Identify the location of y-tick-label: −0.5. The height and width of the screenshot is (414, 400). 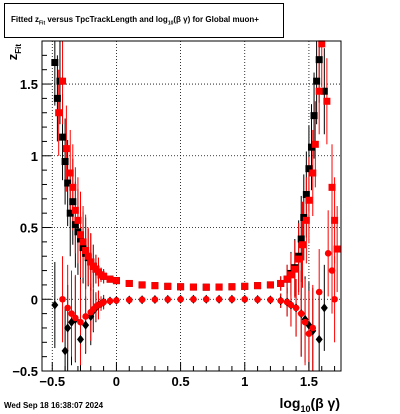
(25, 371).